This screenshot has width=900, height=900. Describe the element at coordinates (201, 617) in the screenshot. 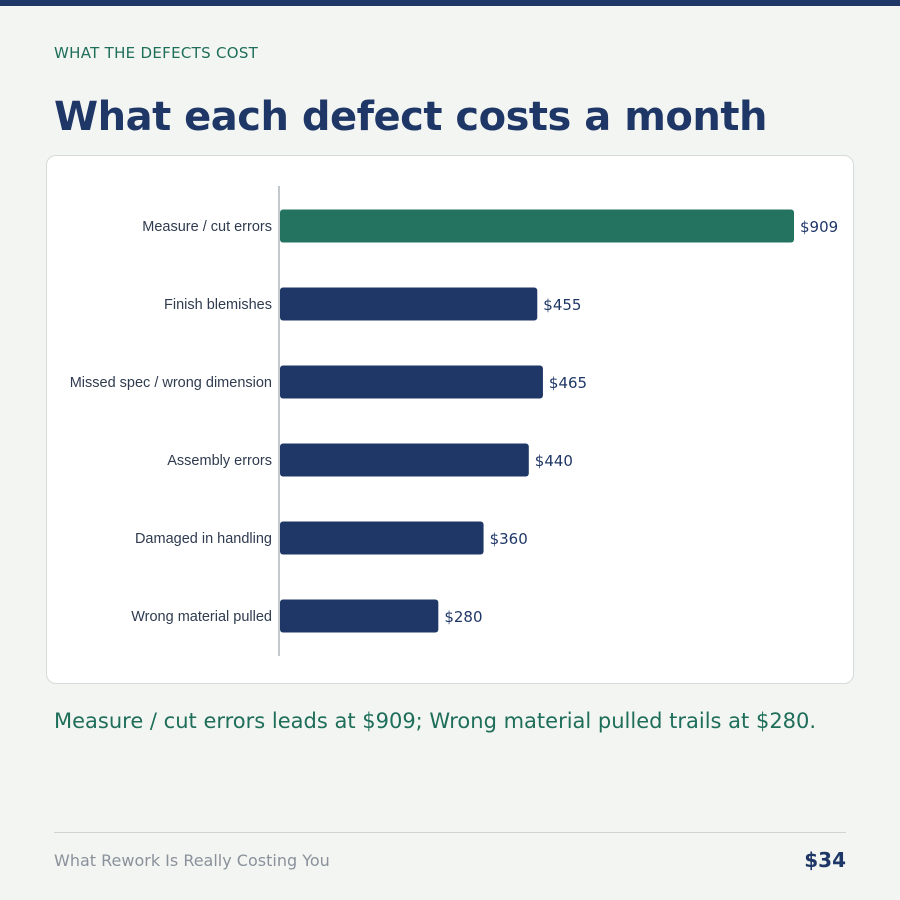

I see `category-label: Wrong material pulled` at that location.